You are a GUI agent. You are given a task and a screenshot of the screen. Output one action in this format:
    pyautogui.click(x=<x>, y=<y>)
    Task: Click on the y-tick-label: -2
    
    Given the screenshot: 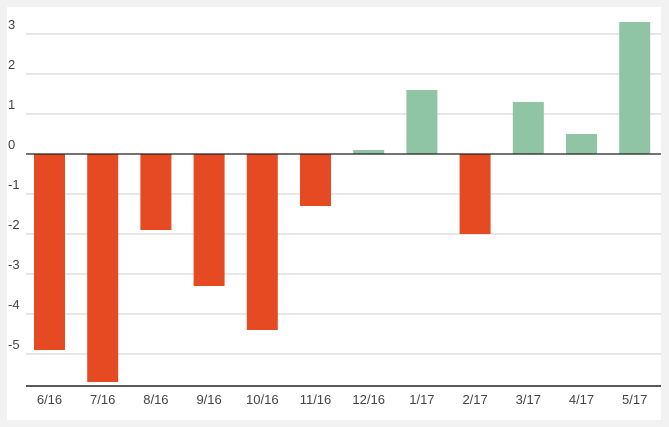 What is the action you would take?
    pyautogui.click(x=14, y=224)
    